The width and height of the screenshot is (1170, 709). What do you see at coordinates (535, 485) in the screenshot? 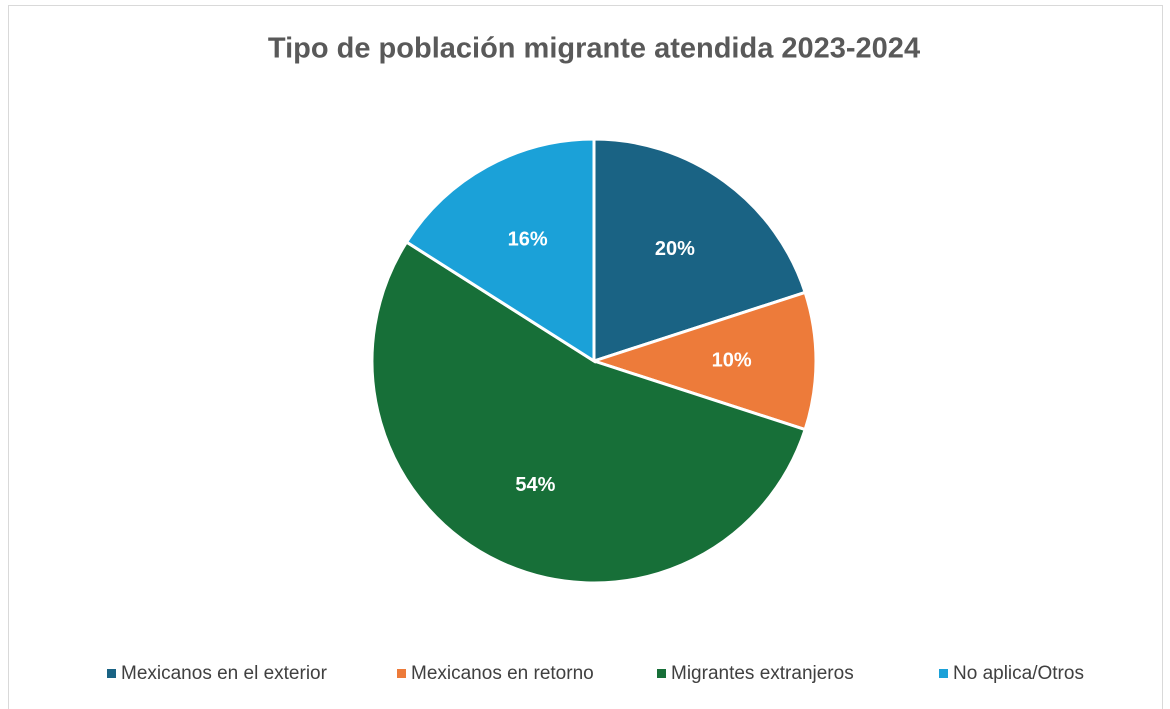
I see `data-label: 54%` at bounding box center [535, 485].